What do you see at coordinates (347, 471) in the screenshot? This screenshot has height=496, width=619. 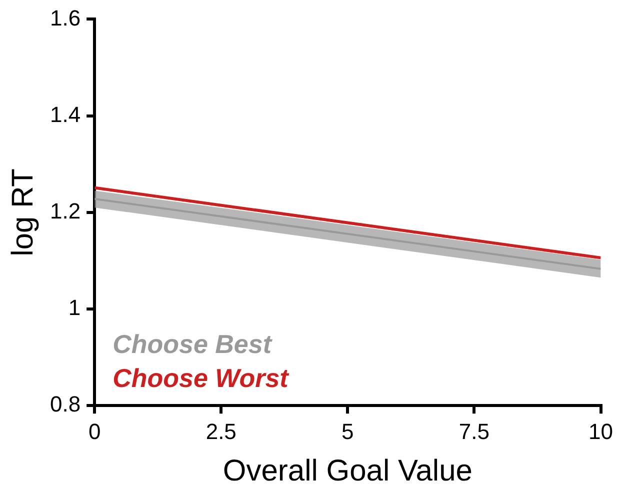 I see `x-axis-title: Overall Goal Value` at bounding box center [347, 471].